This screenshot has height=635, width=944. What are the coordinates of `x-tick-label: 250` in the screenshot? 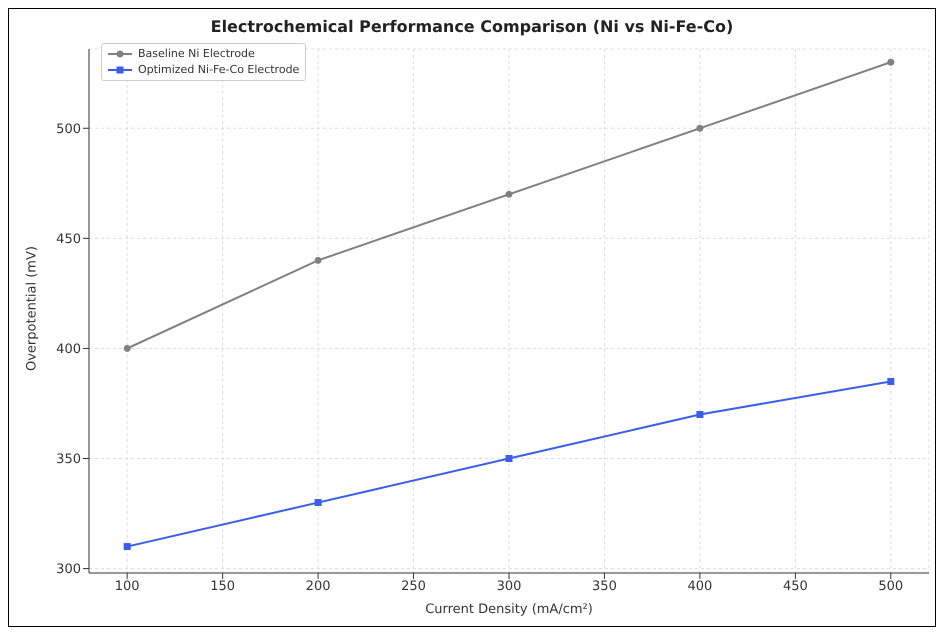 It's located at (413, 586).